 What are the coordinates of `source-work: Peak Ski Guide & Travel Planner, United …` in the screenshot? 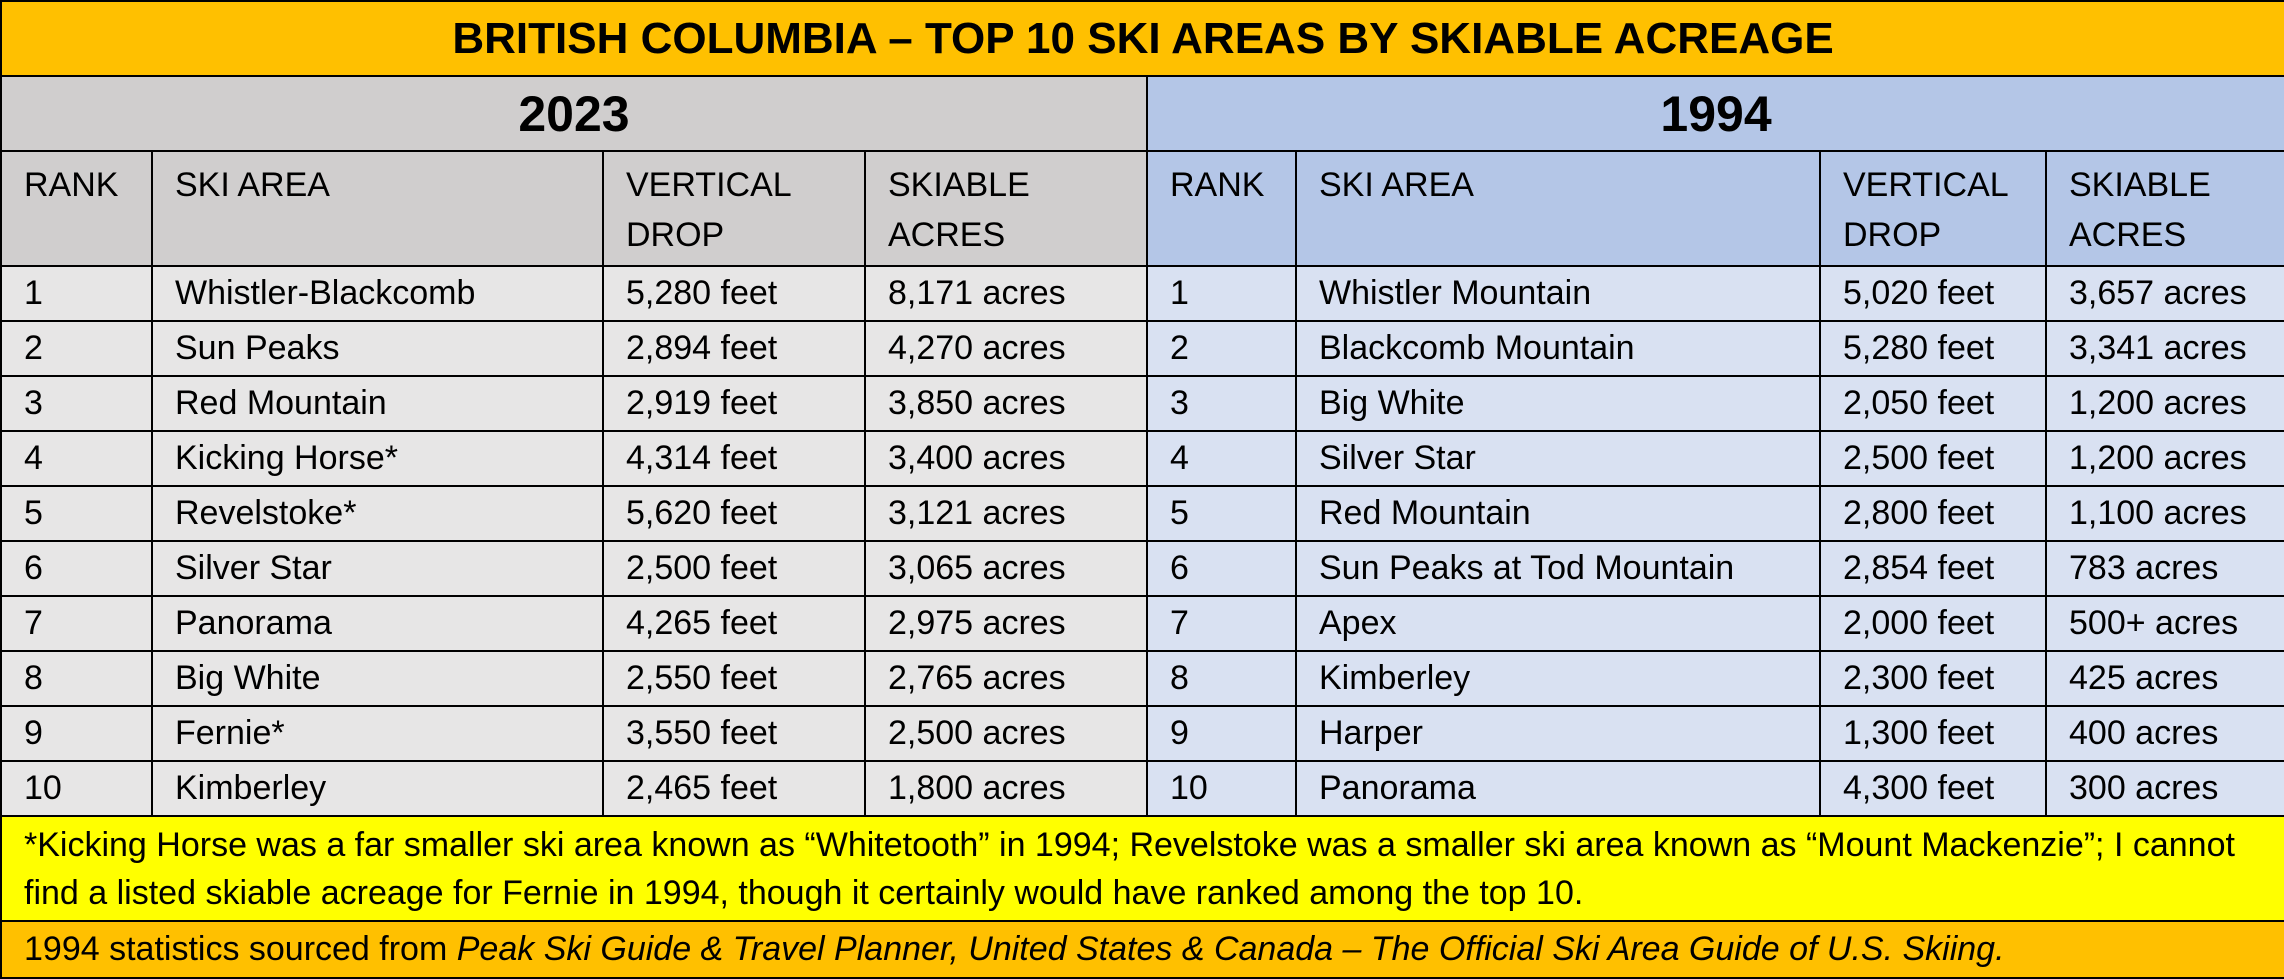 It's located at (1230, 949).